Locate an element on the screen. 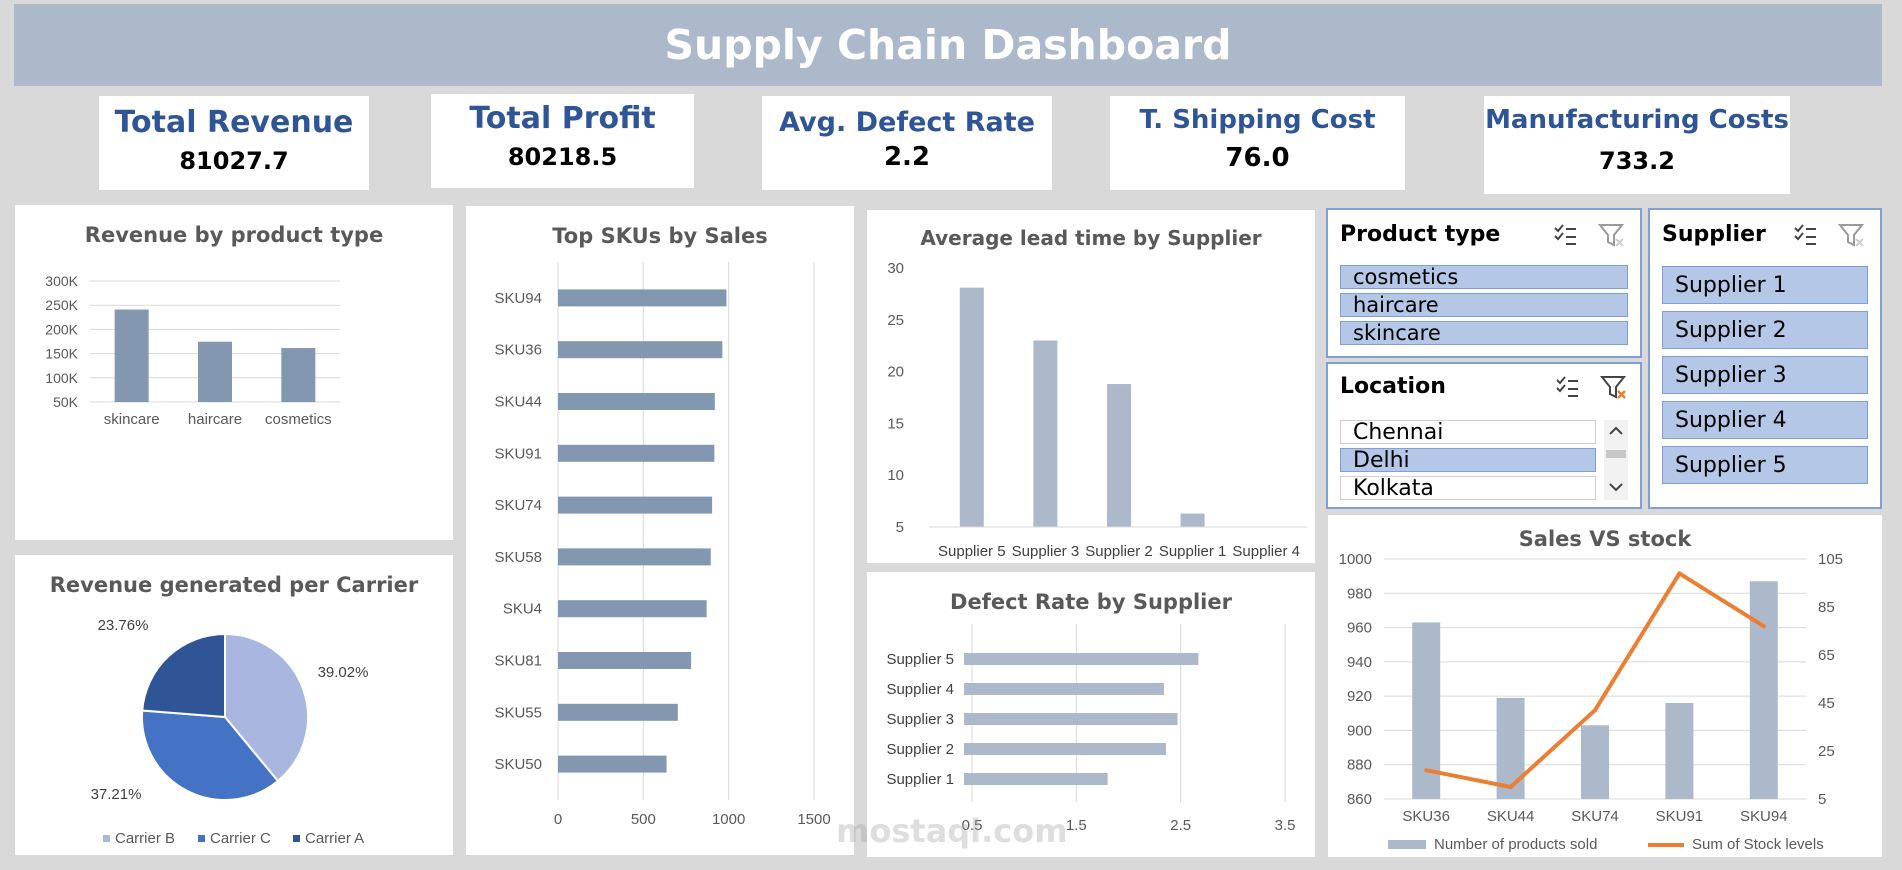 Image resolution: width=1902 pixels, height=870 pixels. x-tick-label: haircare is located at coordinates (215, 419).